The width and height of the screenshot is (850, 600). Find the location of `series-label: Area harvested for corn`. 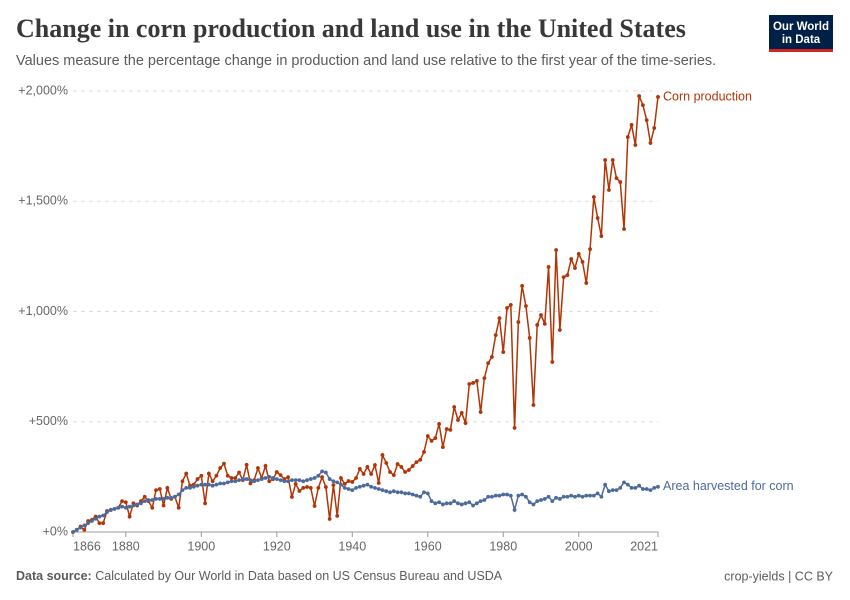

series-label: Area harvested for corn is located at coordinates (728, 486).